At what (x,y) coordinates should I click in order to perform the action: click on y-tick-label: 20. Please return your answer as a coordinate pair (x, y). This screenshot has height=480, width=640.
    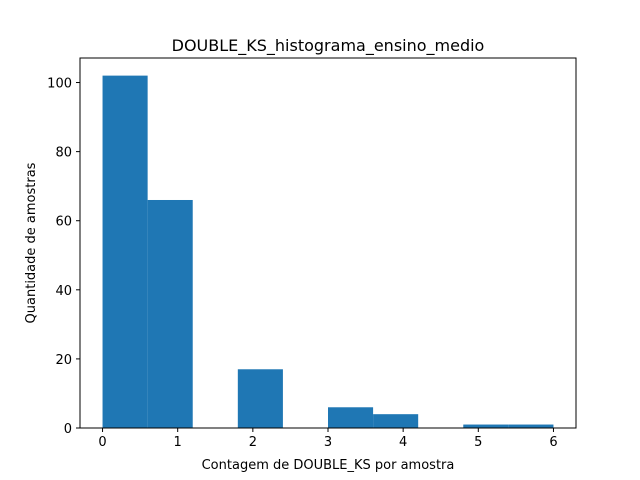
    Looking at the image, I should click on (63, 360).